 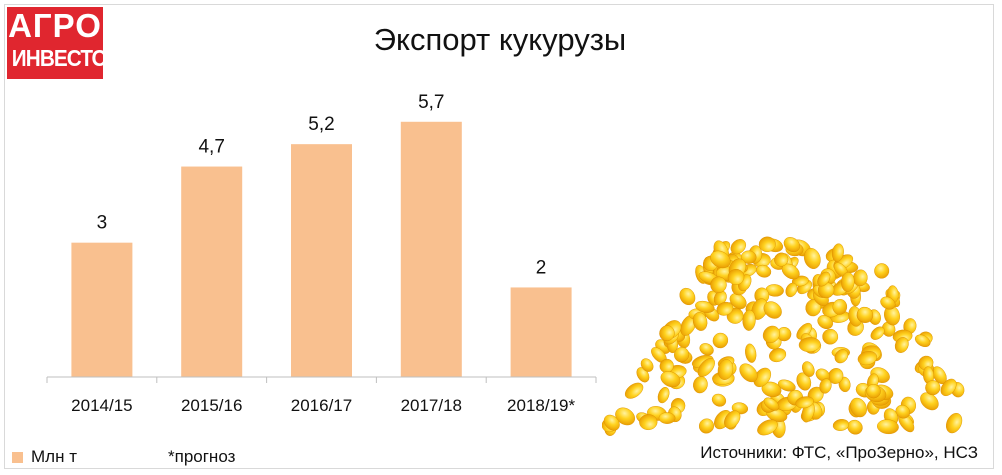 I want to click on x-tick-label: 2017/18, so click(x=431, y=405).